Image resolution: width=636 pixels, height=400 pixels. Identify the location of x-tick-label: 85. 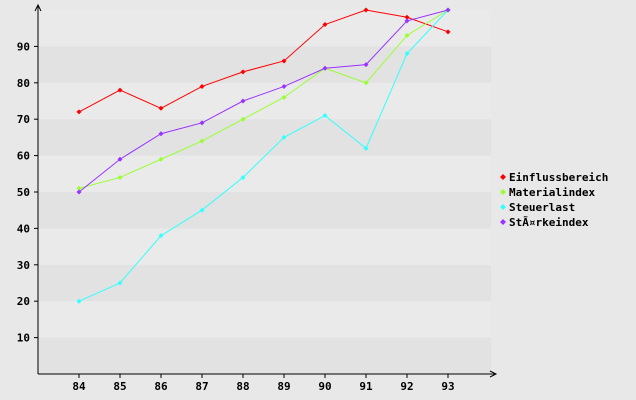
(119, 386).